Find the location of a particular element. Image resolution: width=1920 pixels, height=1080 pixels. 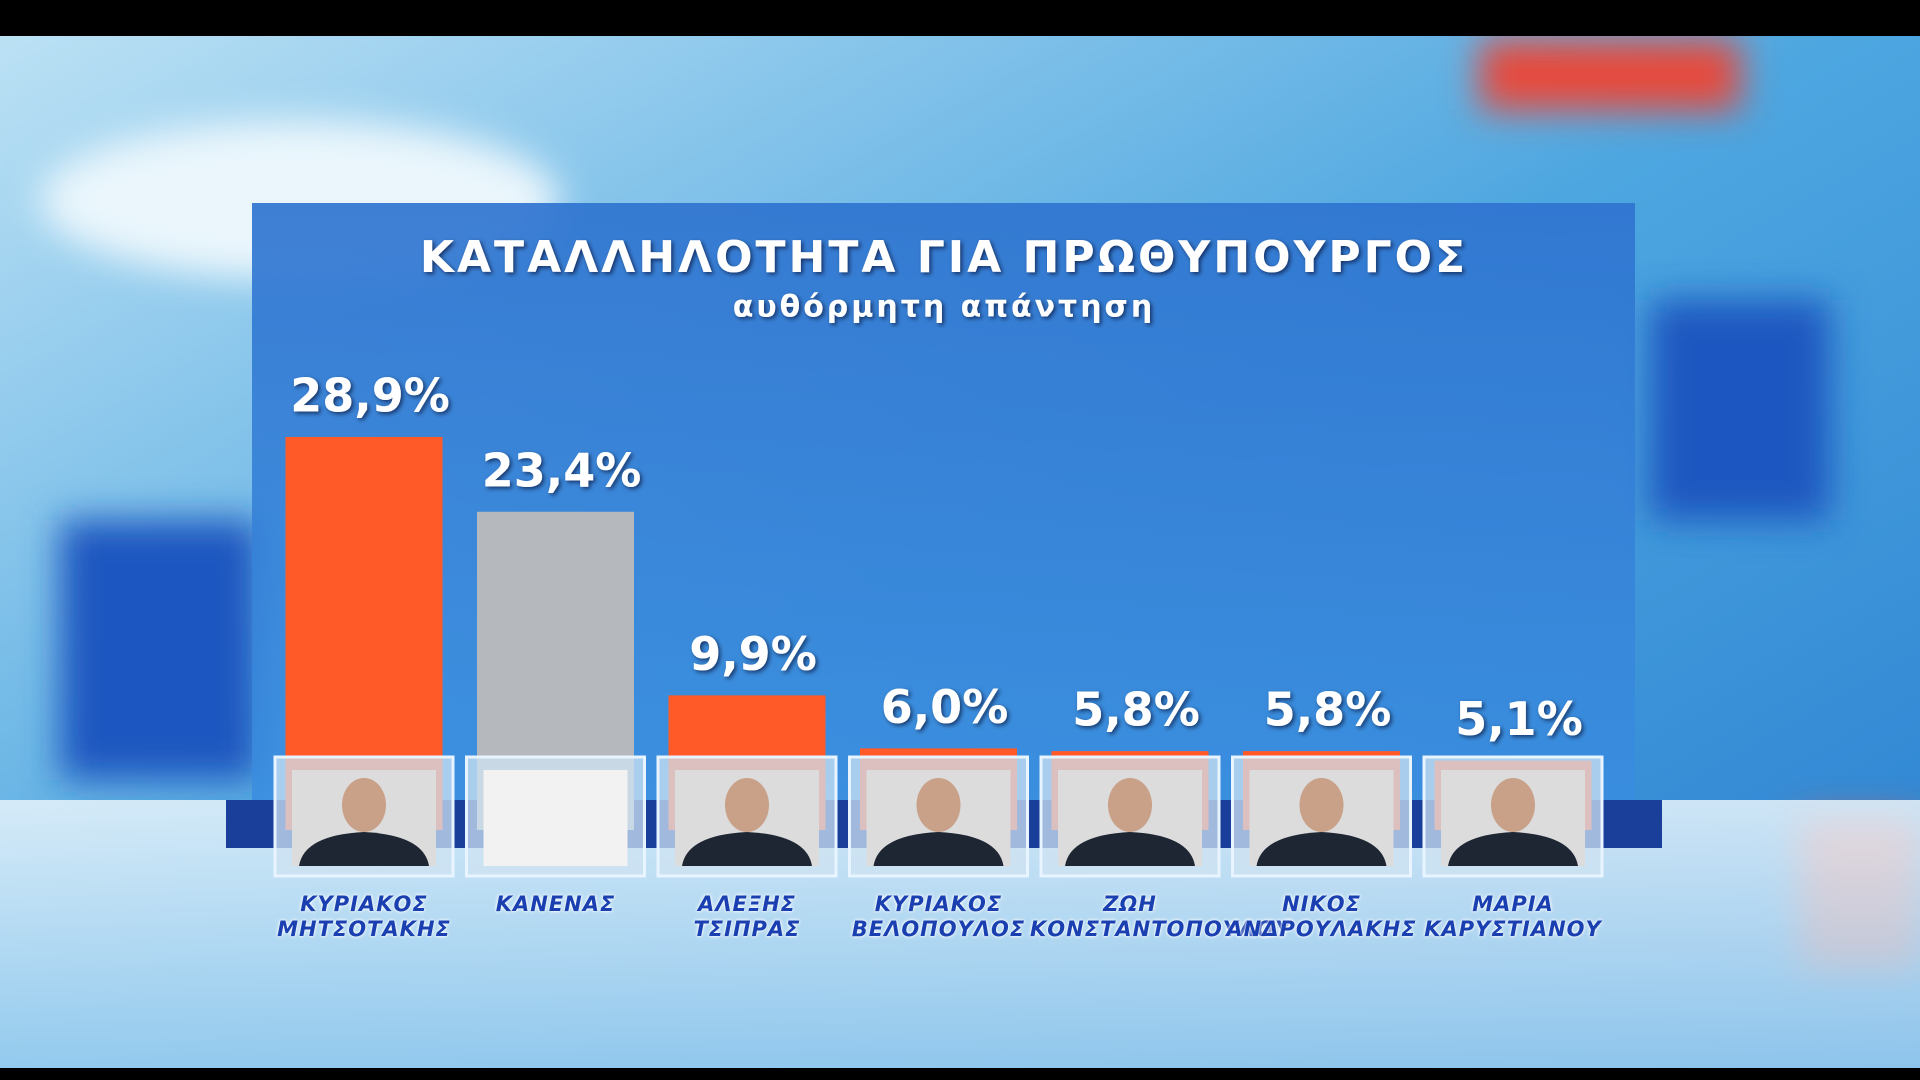

value-label: 5,1% is located at coordinates (1519, 719).